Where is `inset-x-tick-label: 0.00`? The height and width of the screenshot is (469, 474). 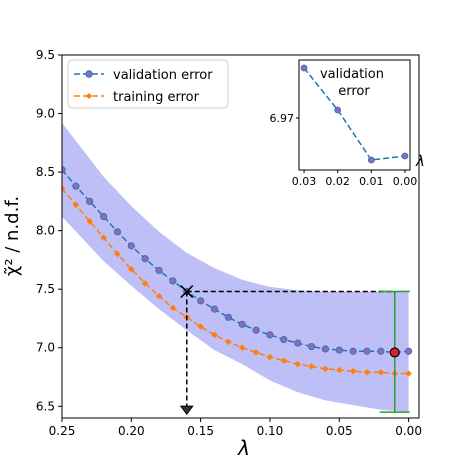 inset-x-tick-label: 0.00 is located at coordinates (405, 181).